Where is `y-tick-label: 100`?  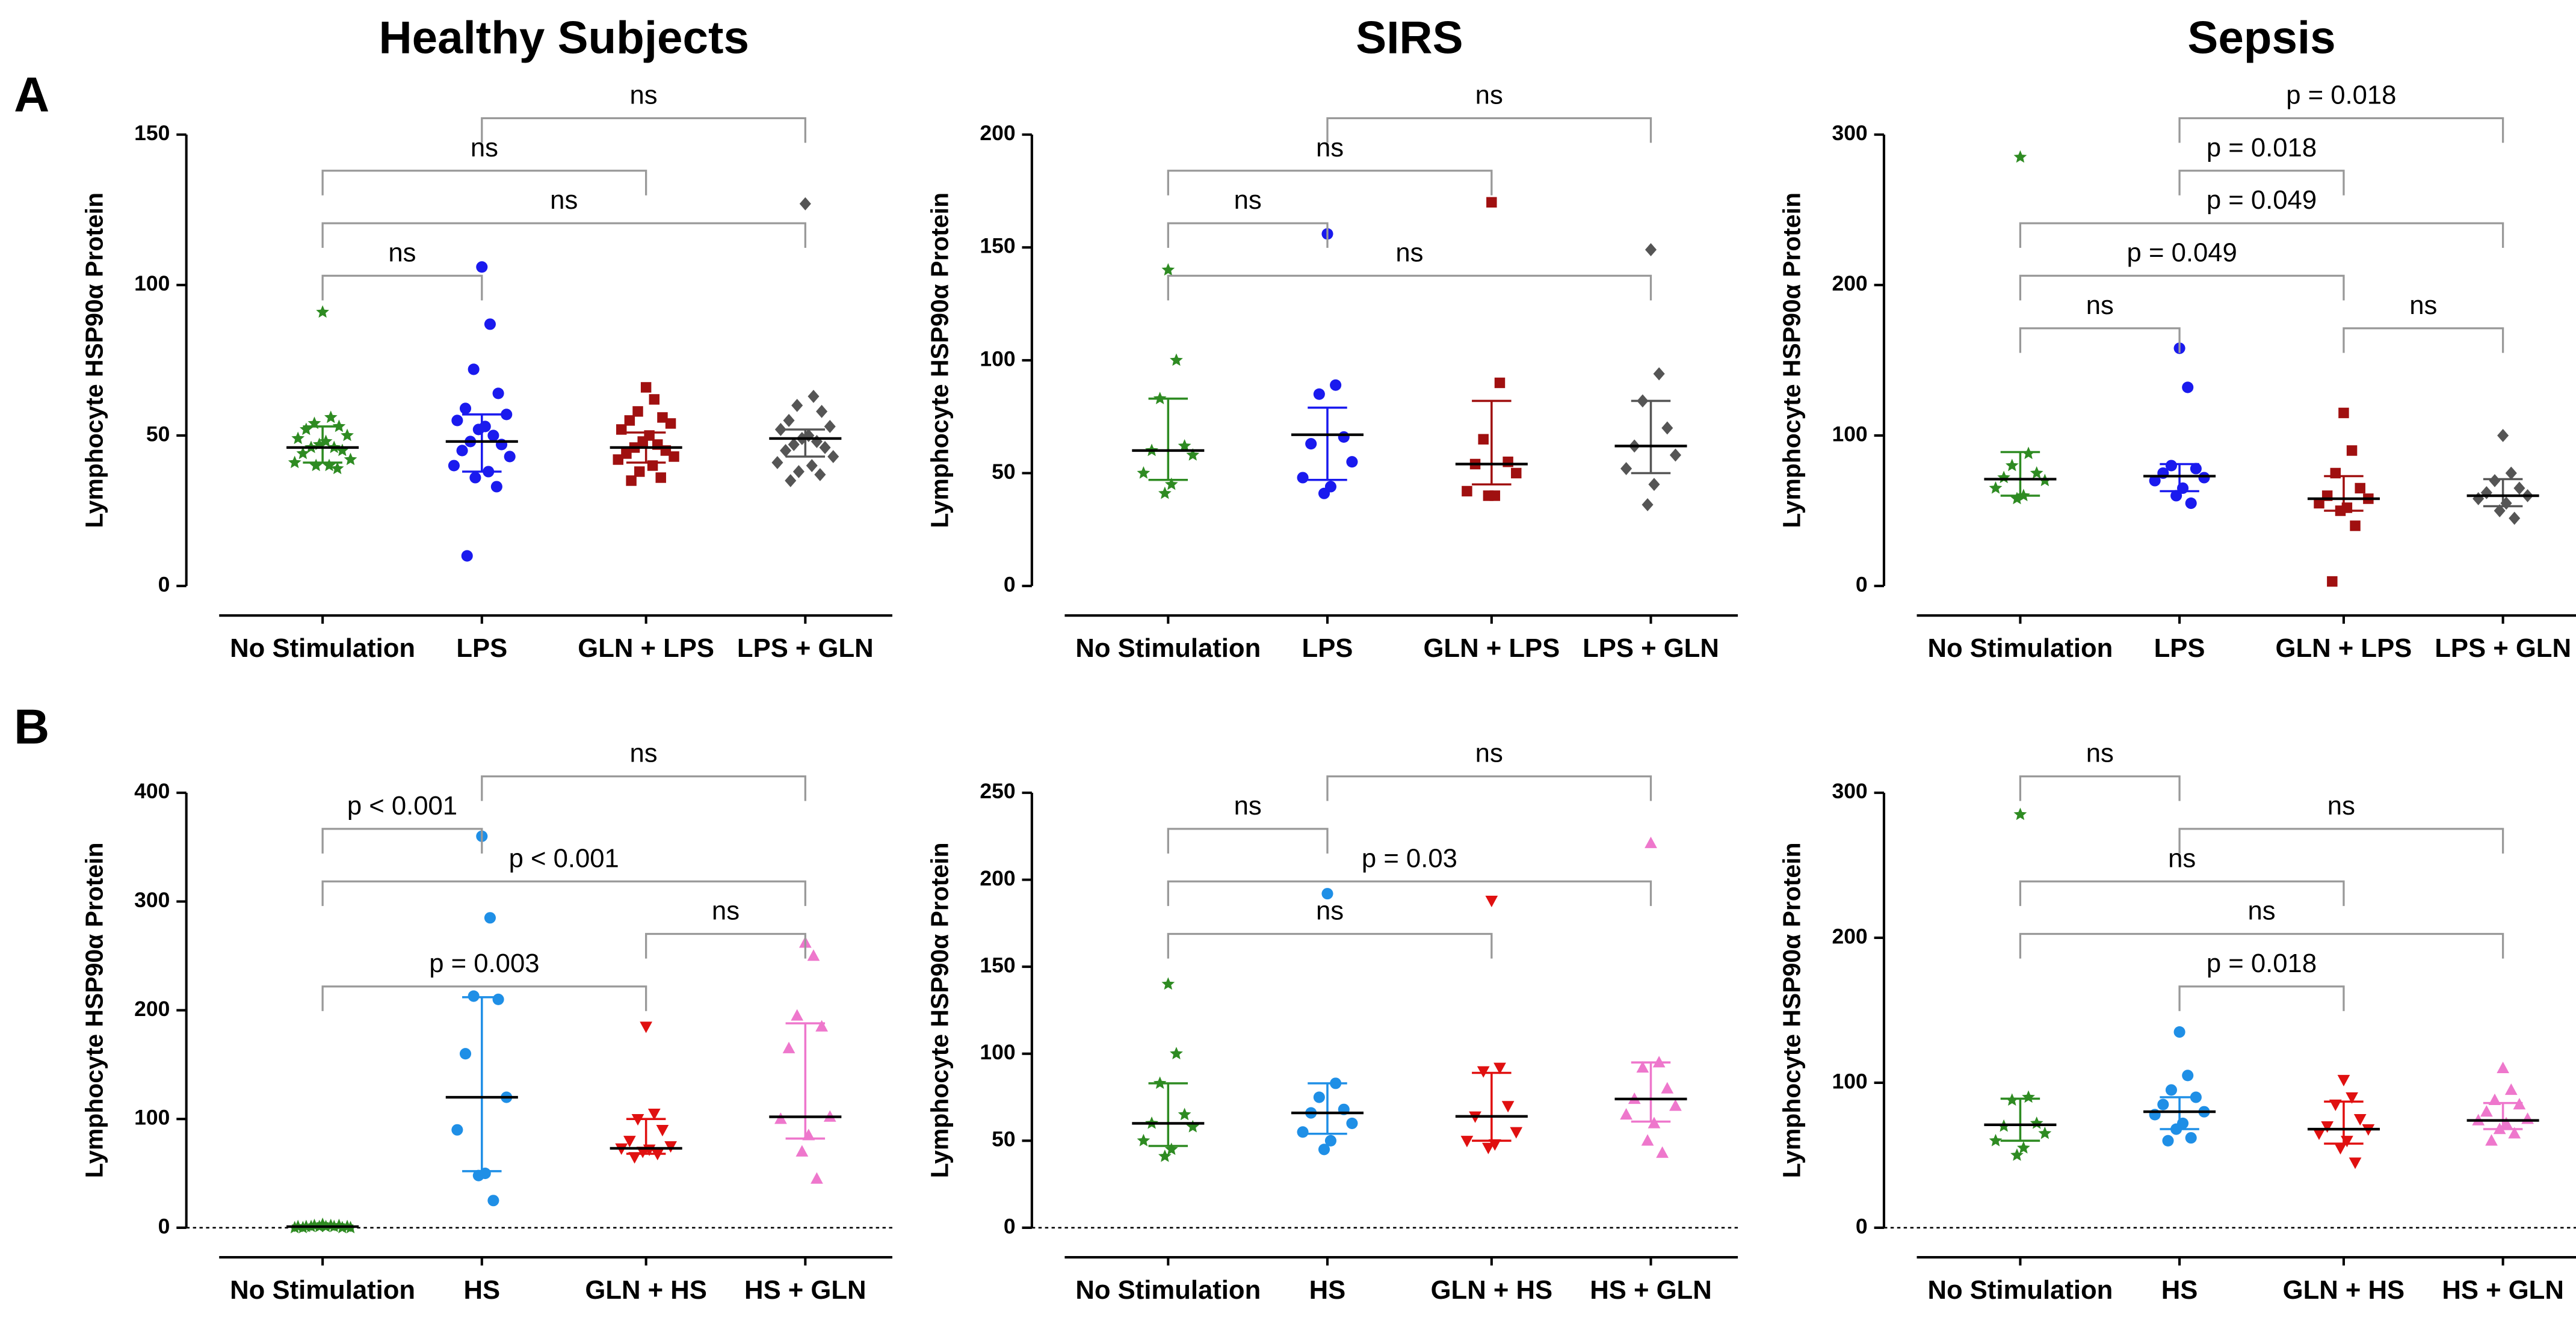
y-tick-label: 100 is located at coordinates (1849, 1081).